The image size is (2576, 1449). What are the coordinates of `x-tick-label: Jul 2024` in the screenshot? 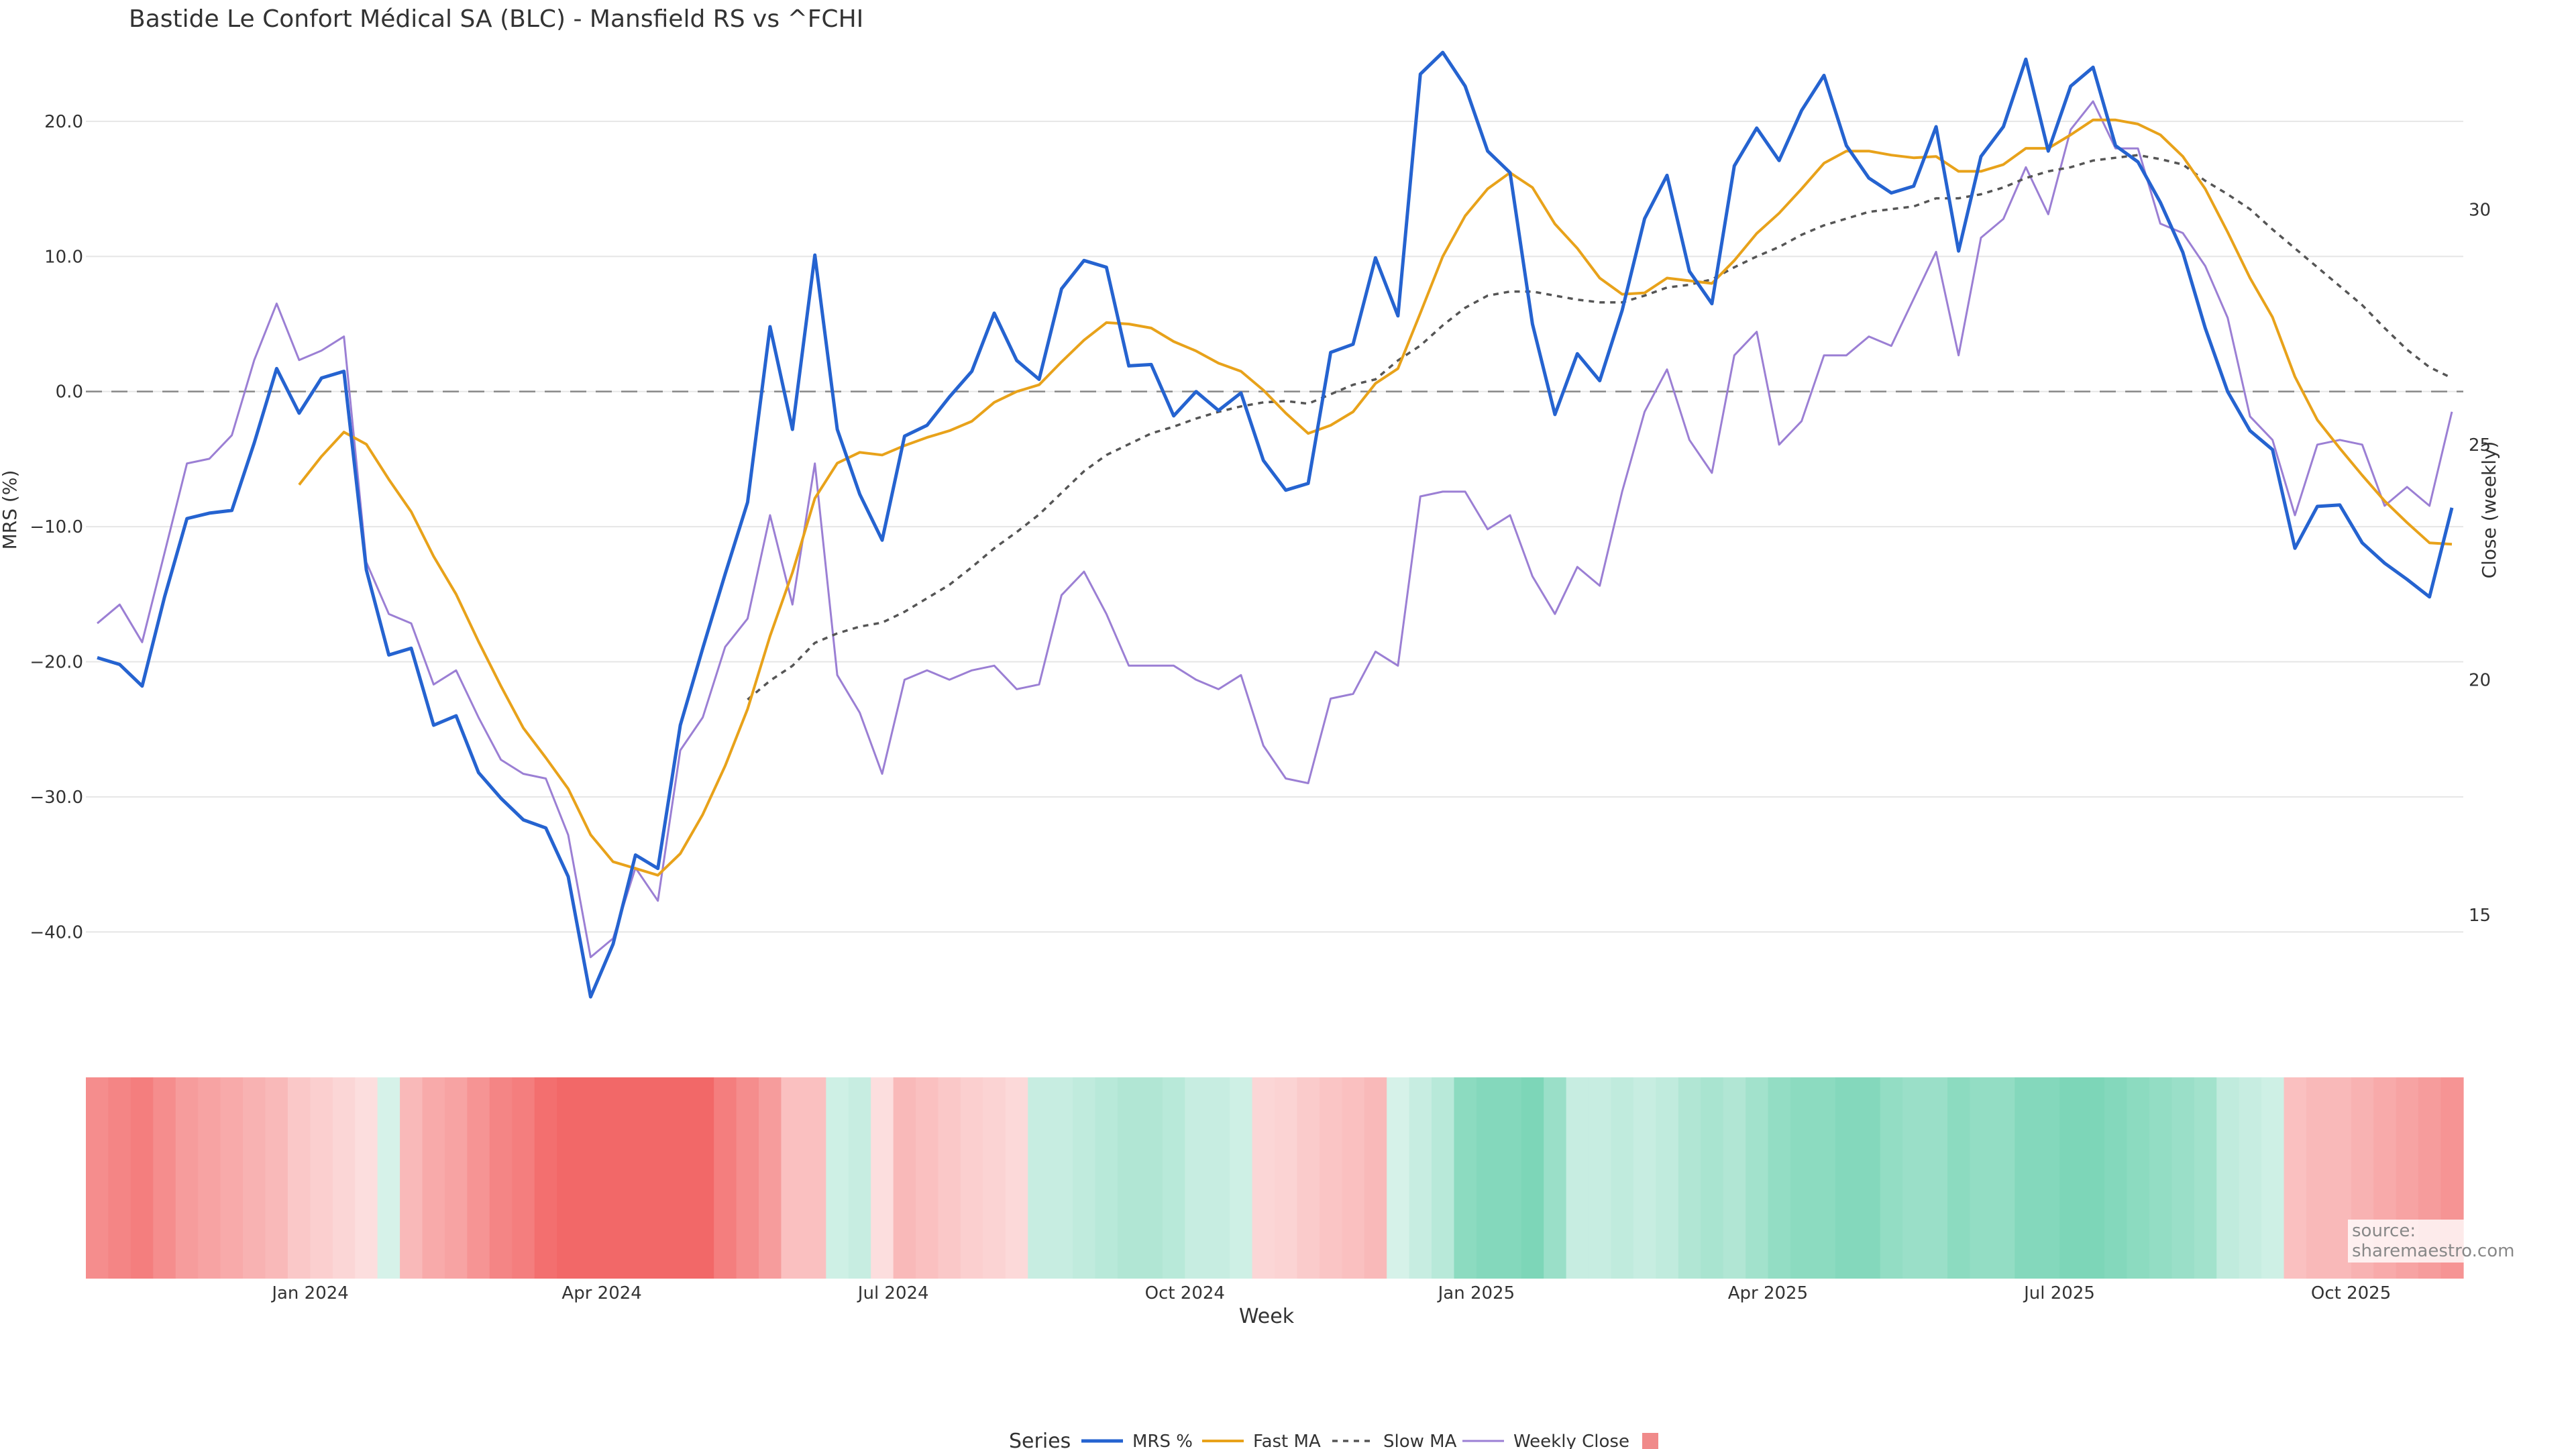 It's located at (893, 1293).